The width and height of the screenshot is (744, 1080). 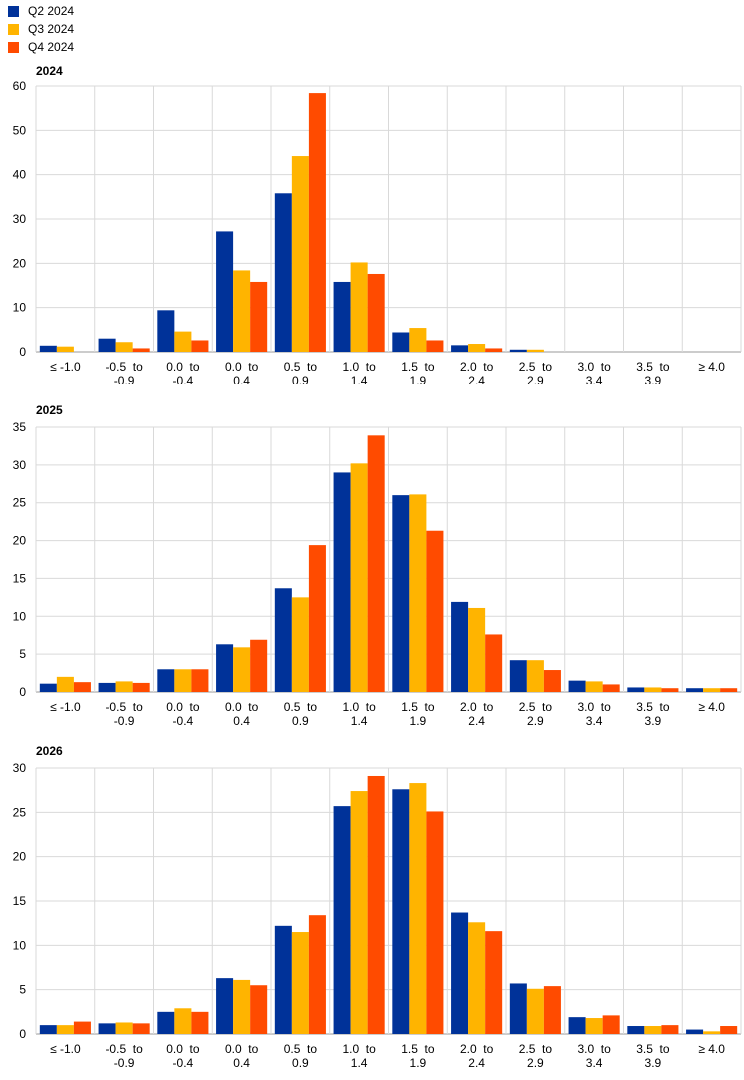 I want to click on x-tick-label: 0.9, so click(x=300, y=379).